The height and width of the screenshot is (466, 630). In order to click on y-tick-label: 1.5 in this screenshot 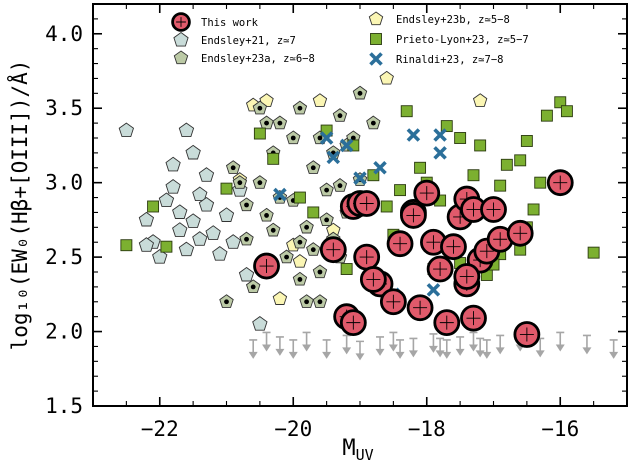, I will do `click(64, 406)`.